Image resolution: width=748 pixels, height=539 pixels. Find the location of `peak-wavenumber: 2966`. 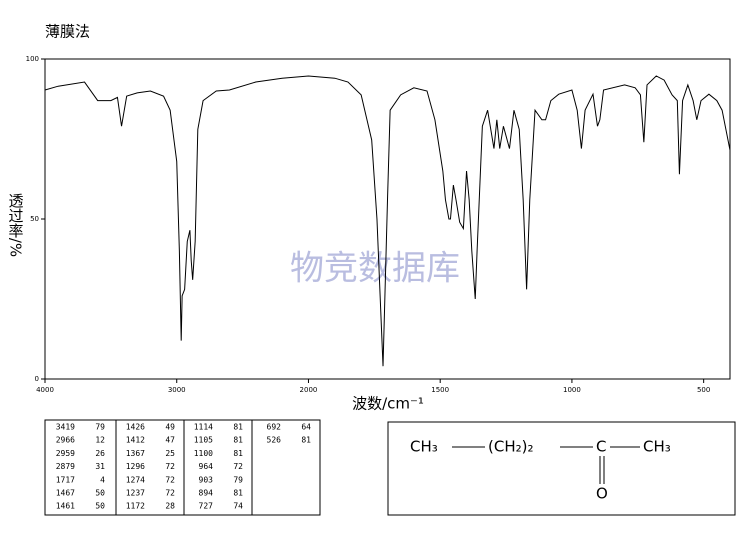

peak-wavenumber: 2966 is located at coordinates (65, 440).